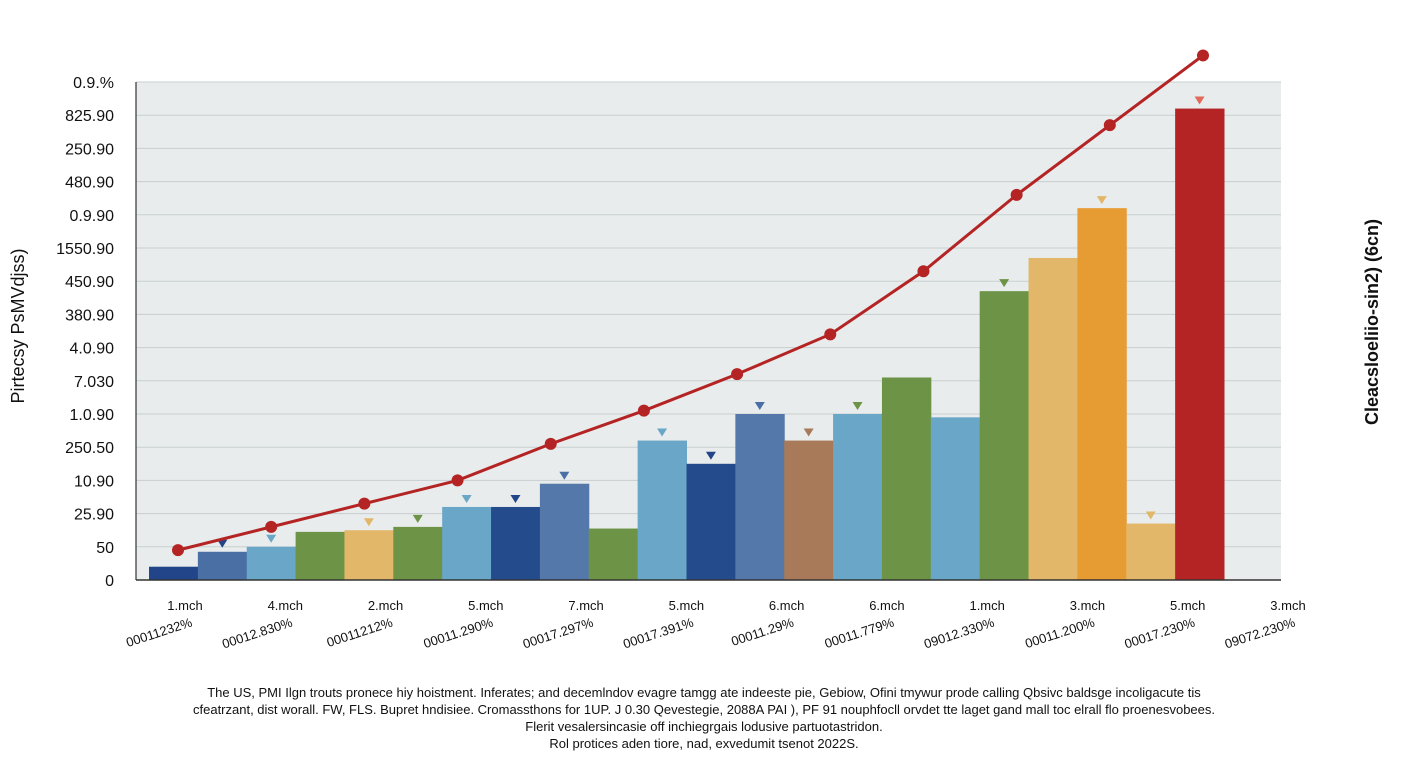 This screenshot has height=768, width=1408. What do you see at coordinates (1260, 632) in the screenshot?
I see `x-tick-sublabel: 09072.230%` at bounding box center [1260, 632].